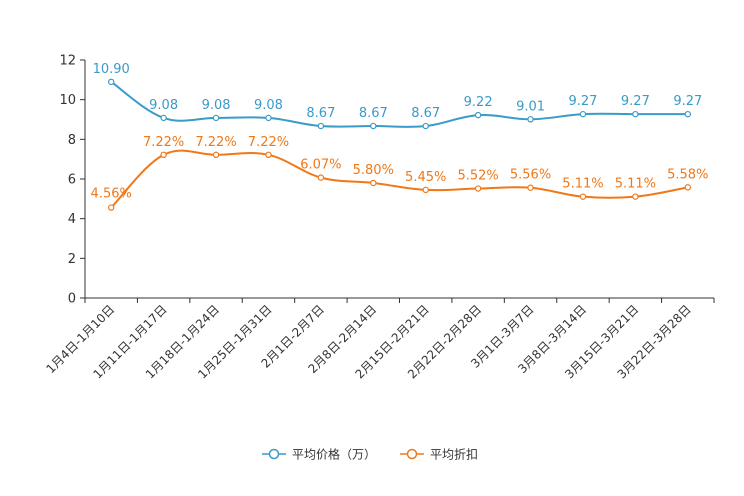 The height and width of the screenshot is (496, 744). I want to click on data-label: 5.45%, so click(425, 177).